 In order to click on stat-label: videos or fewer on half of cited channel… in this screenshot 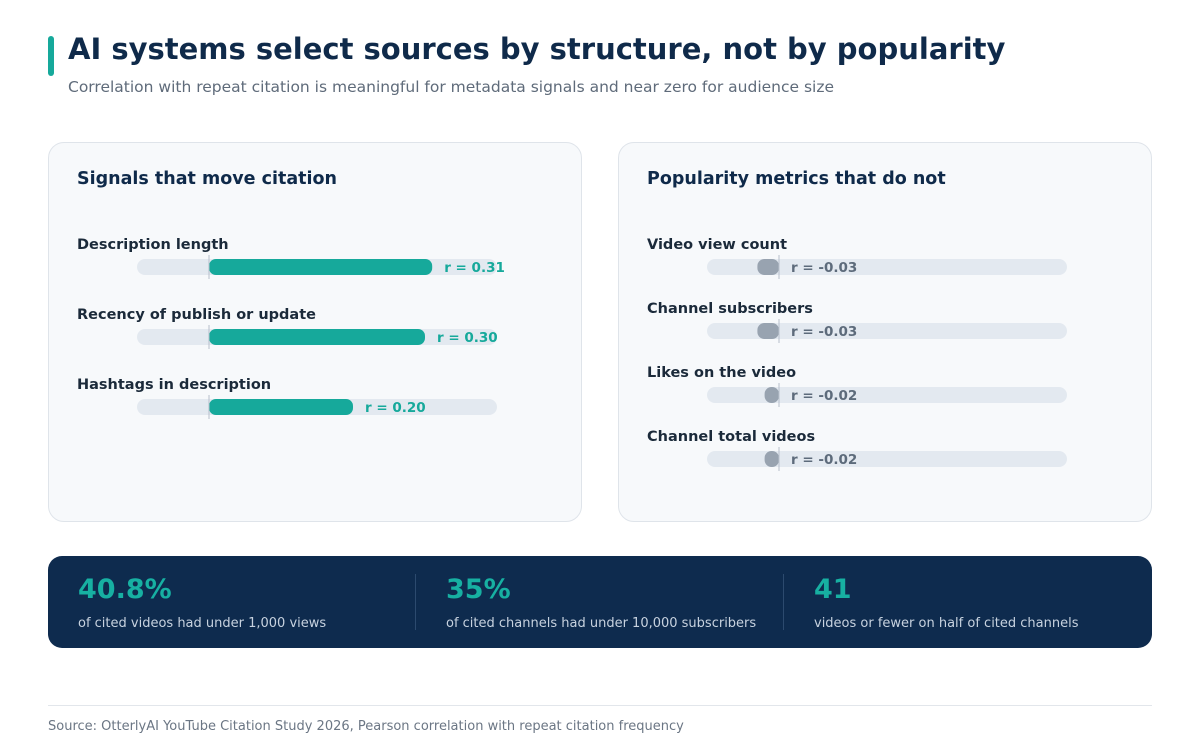, I will do `click(946, 623)`.